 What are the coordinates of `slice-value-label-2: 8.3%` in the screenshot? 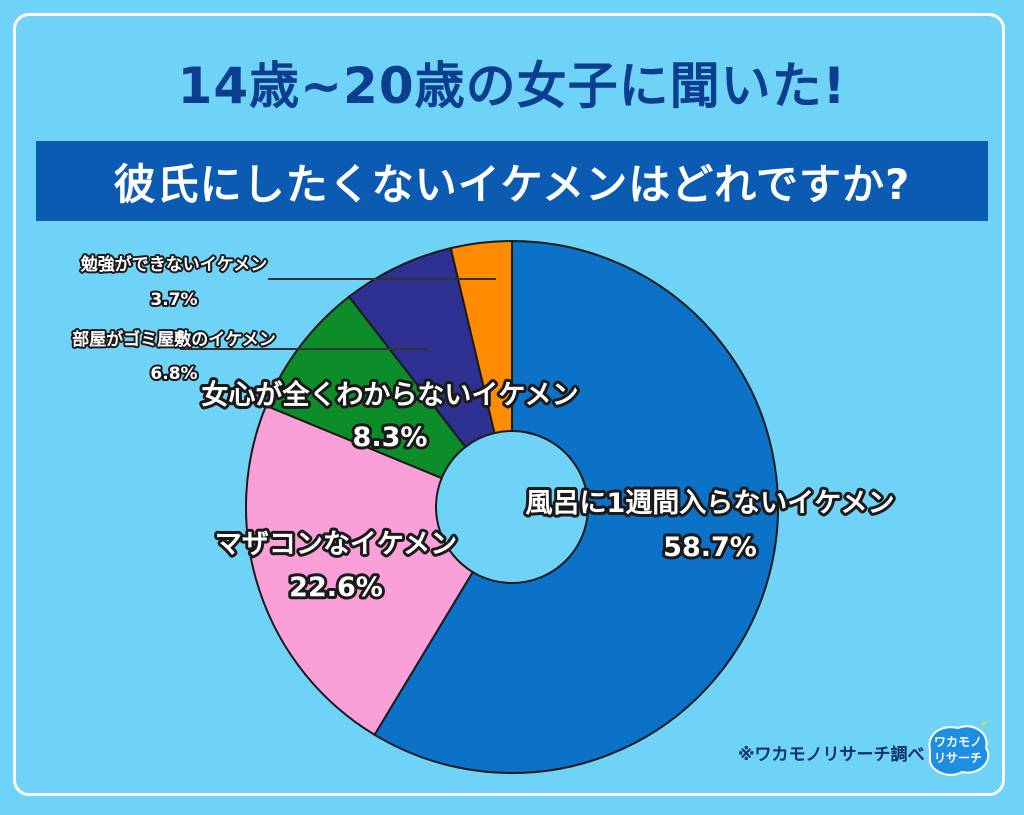 It's located at (390, 437).